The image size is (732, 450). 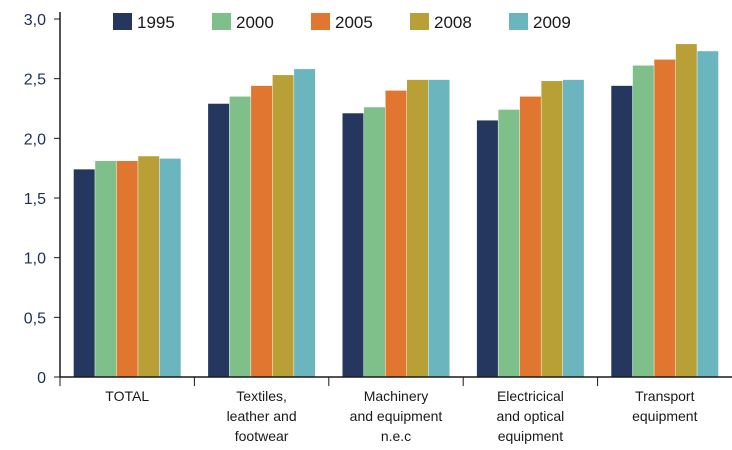 I want to click on y-axis-ticks: 0 0,5 1,0 1,5 2,0 2,5 3,0, so click(x=42, y=199).